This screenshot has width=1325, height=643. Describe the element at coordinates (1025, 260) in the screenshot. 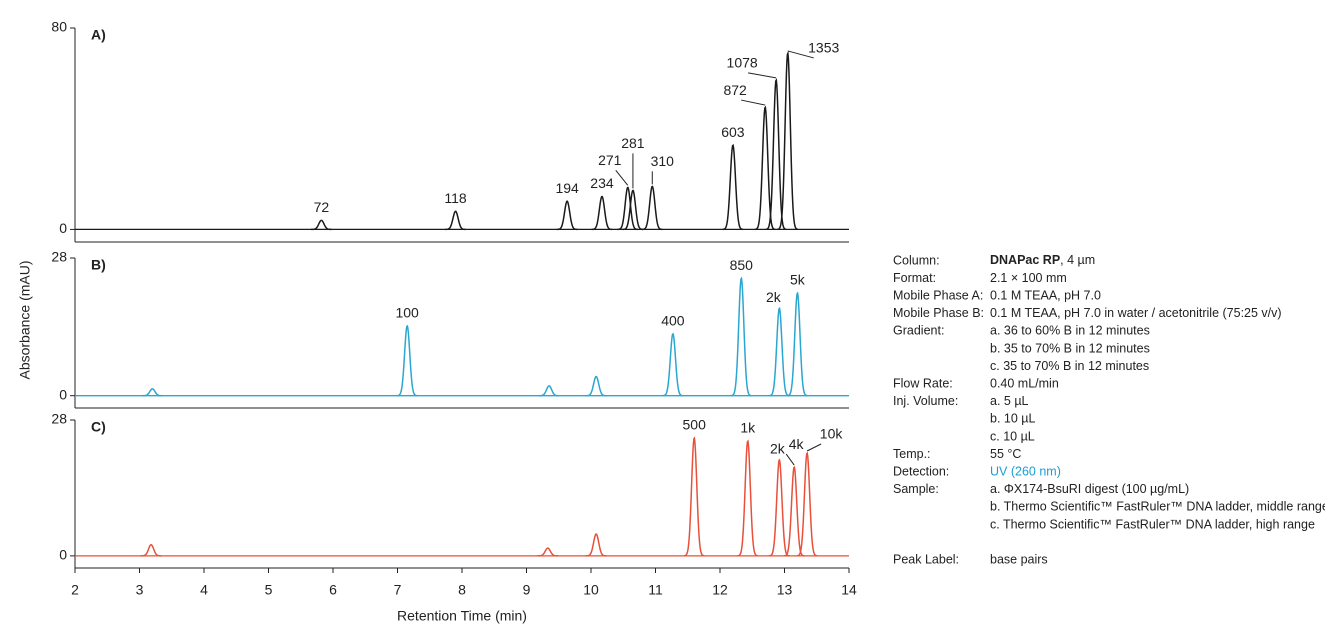

I see `condition-value-bold: DNAPac RP` at that location.